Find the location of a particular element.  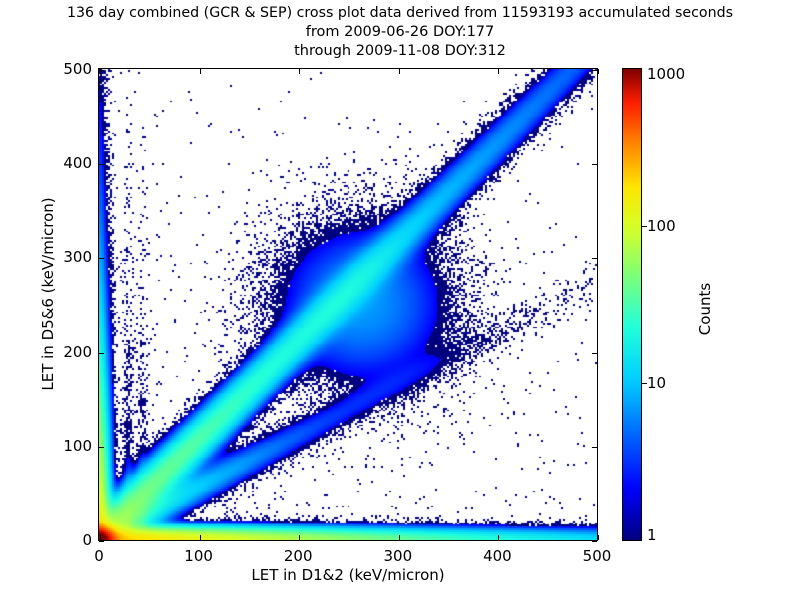

colorbar-tick-label-1: 1 is located at coordinates (652, 535).